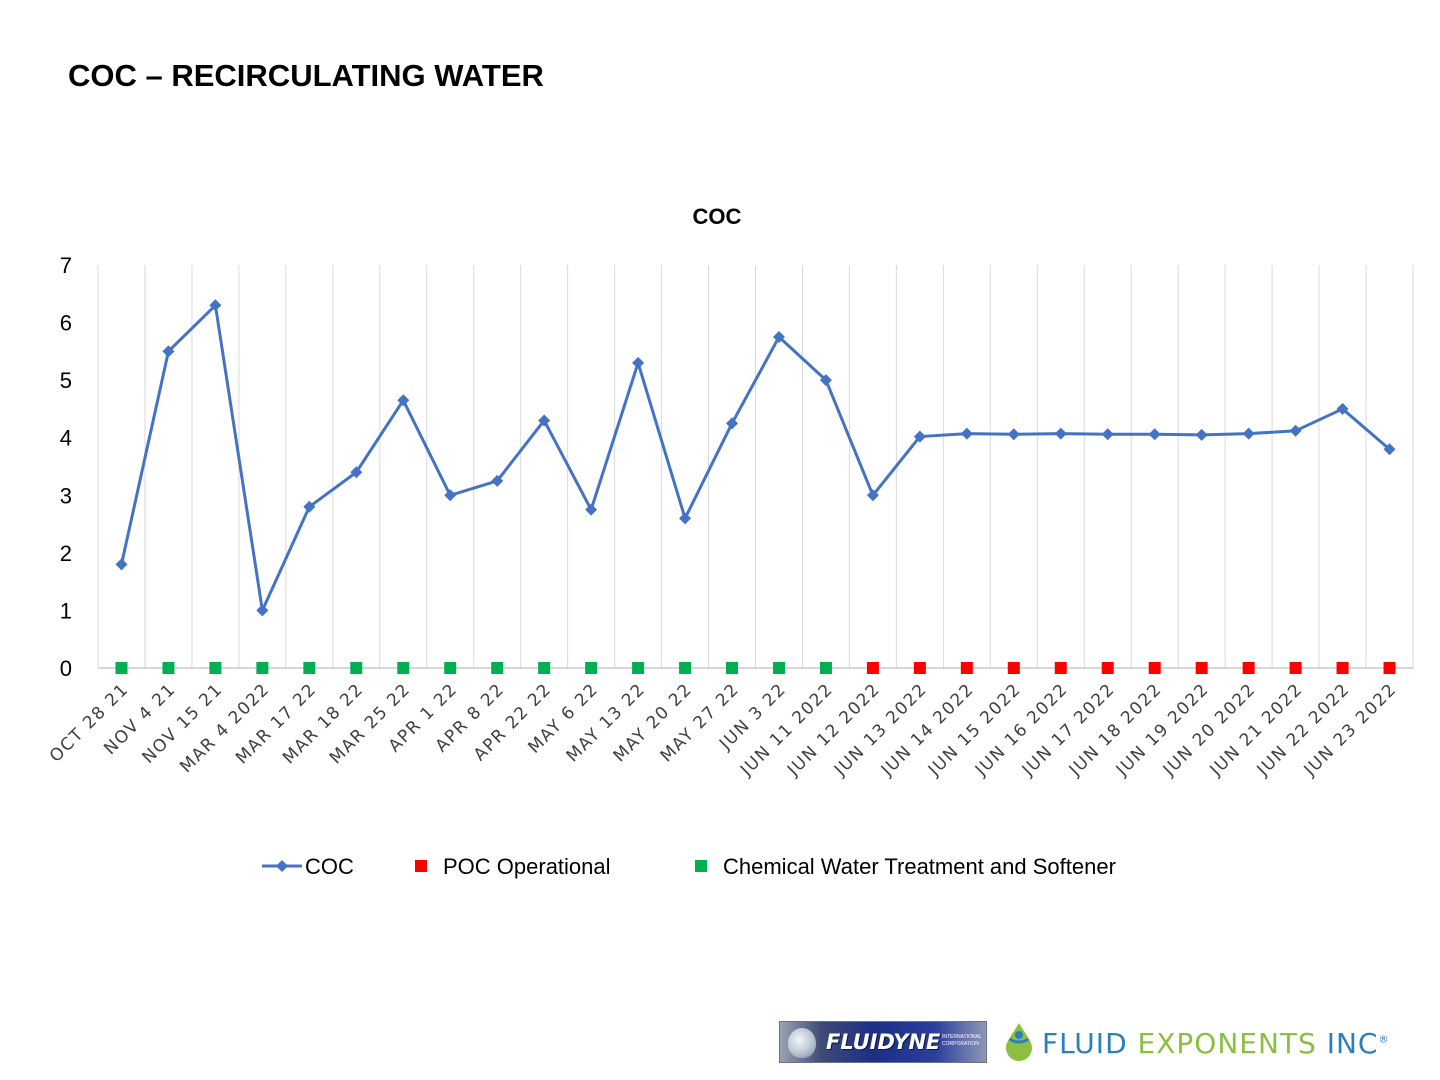 Image resolution: width=1440 pixels, height=1080 pixels. What do you see at coordinates (66, 610) in the screenshot?
I see `y-tick-label: 1` at bounding box center [66, 610].